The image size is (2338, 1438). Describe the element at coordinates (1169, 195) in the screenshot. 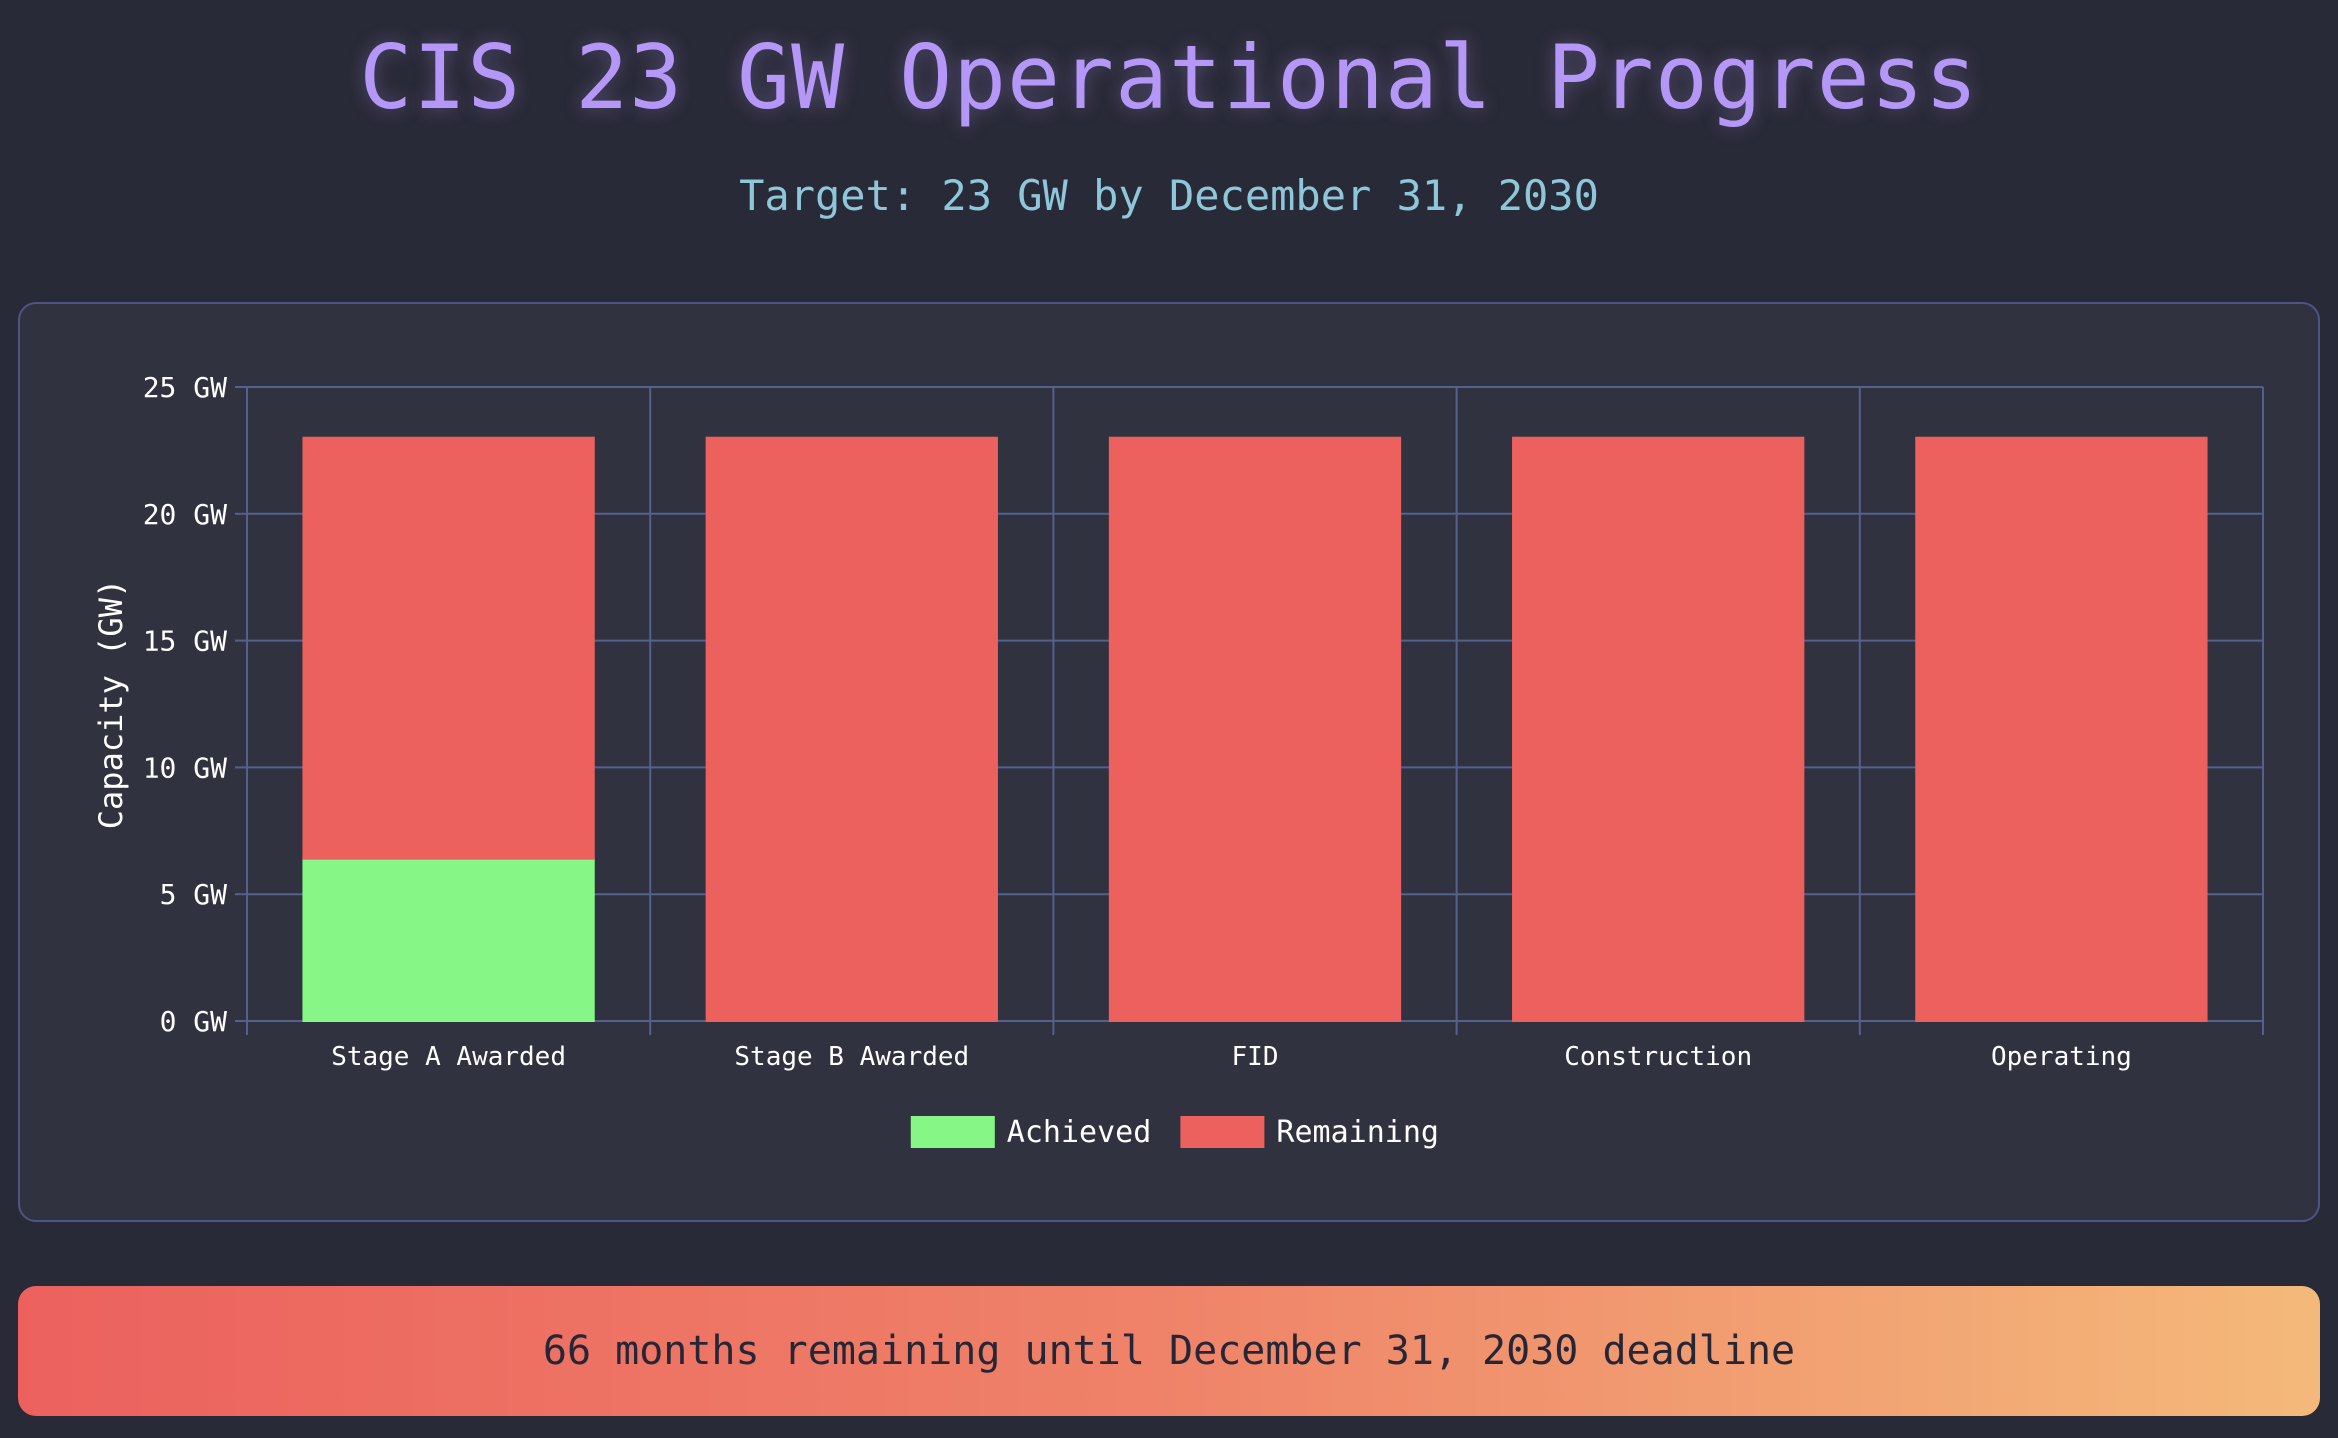

I see `page-subtitle: Target: 23 GW by December 31, 2030` at that location.